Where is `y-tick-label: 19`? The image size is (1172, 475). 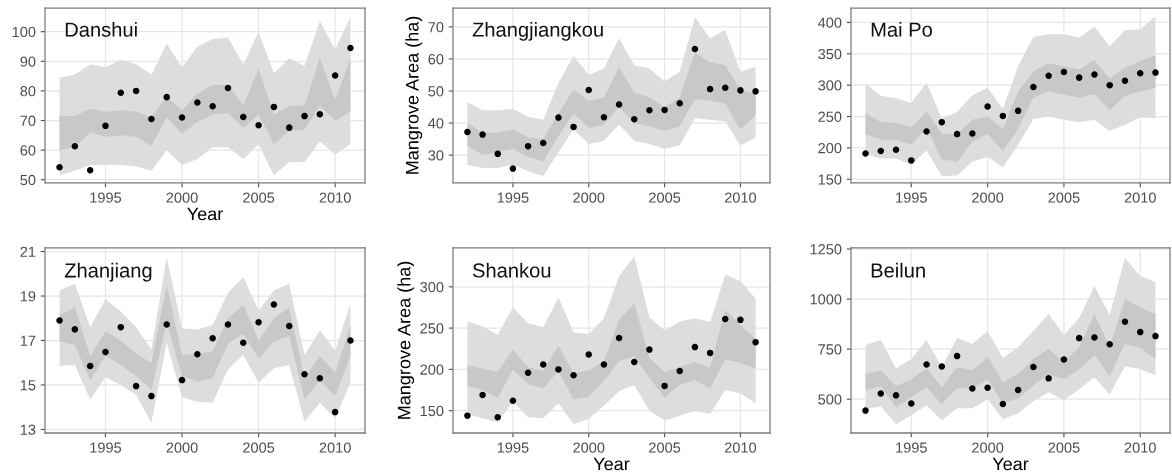 y-tick-label: 19 is located at coordinates (28, 296).